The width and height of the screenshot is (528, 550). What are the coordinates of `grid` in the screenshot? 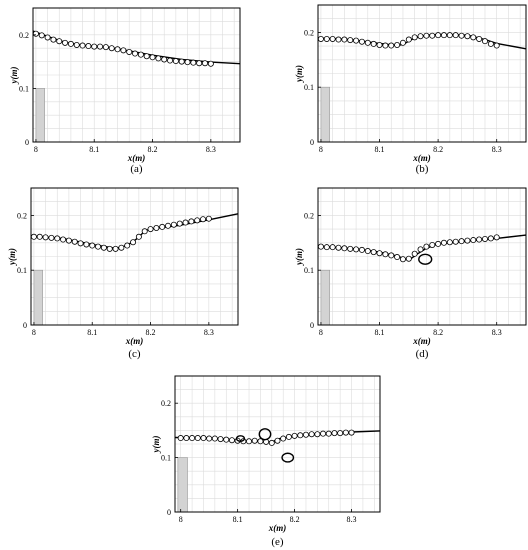 It's located at (422, 73).